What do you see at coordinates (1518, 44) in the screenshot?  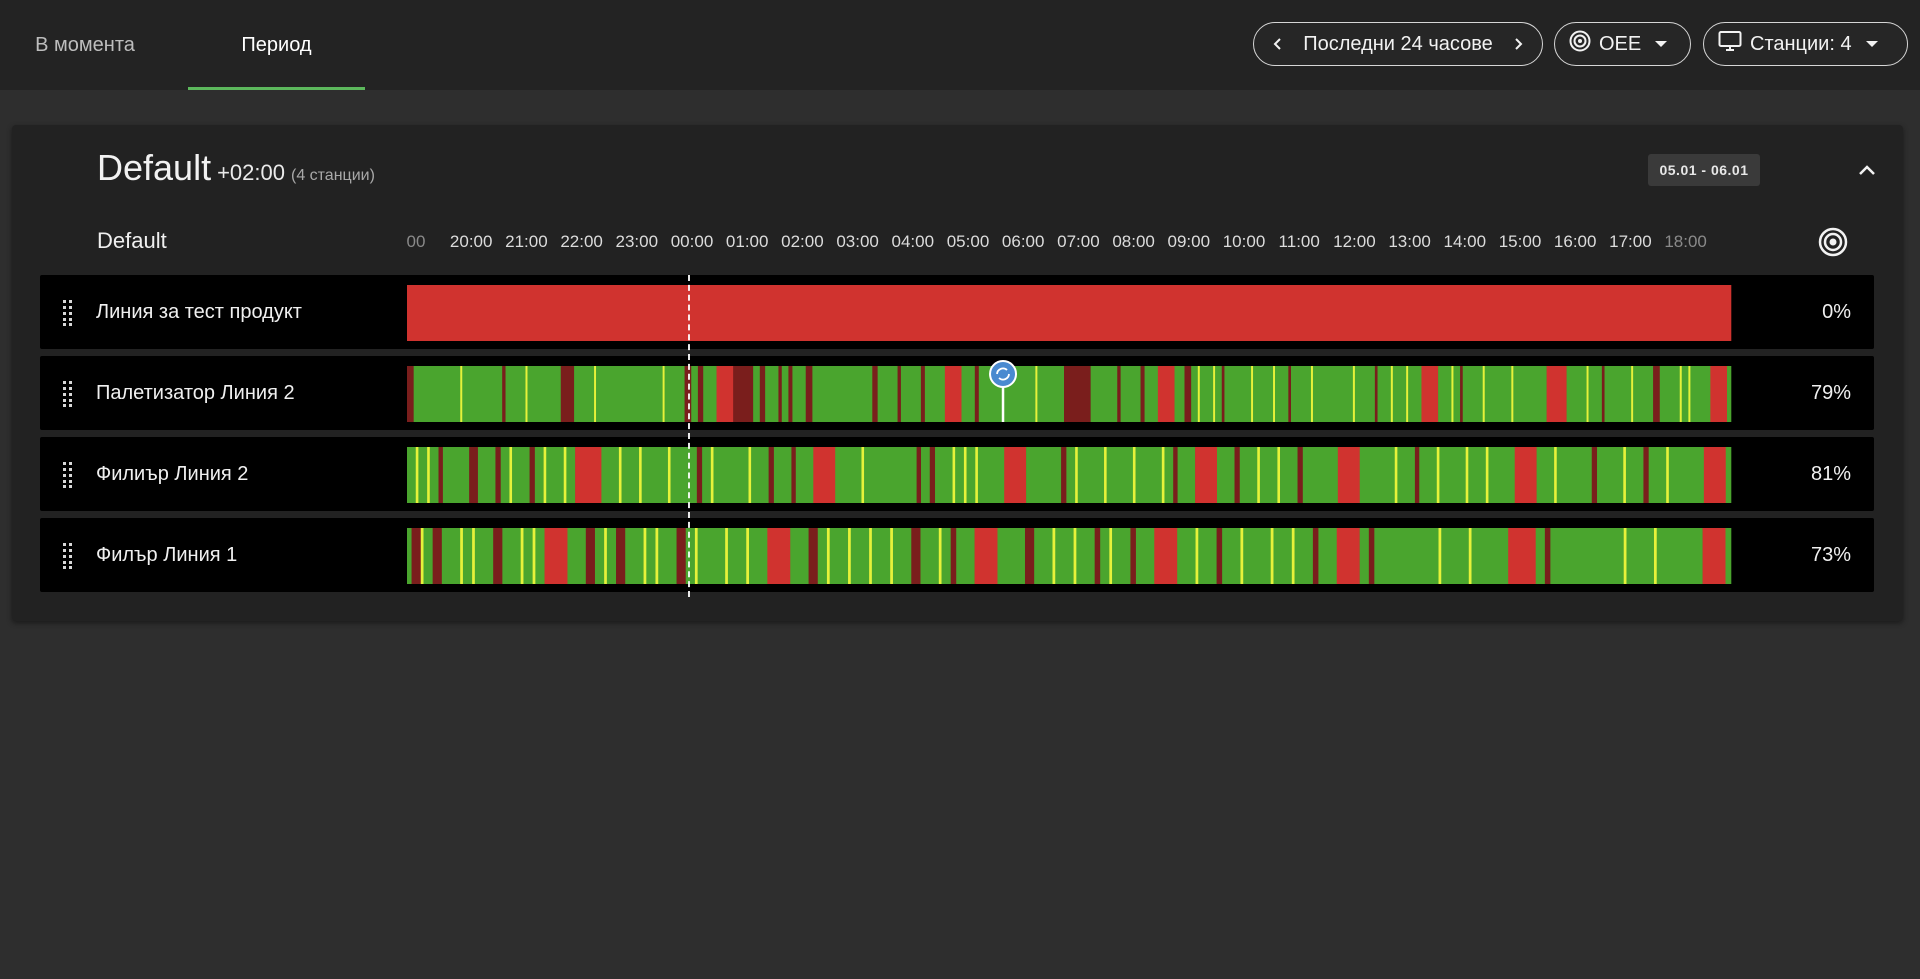 I see `chevron-right-icon` at bounding box center [1518, 44].